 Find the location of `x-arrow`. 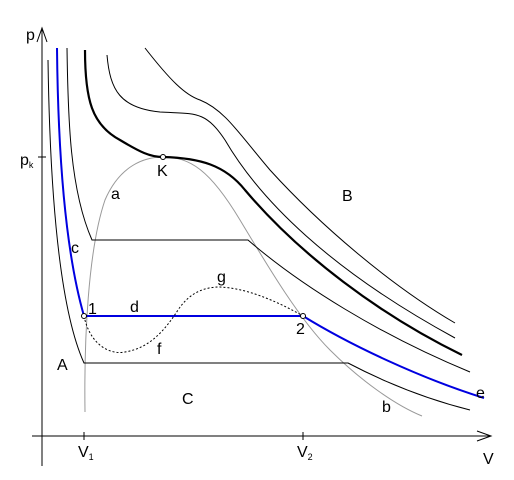

x-arrow is located at coordinates (484, 436).